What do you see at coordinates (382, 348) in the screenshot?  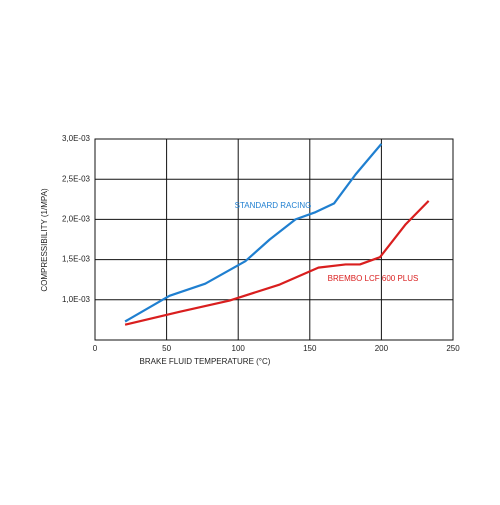 I see `x-tick-label: 200` at bounding box center [382, 348].